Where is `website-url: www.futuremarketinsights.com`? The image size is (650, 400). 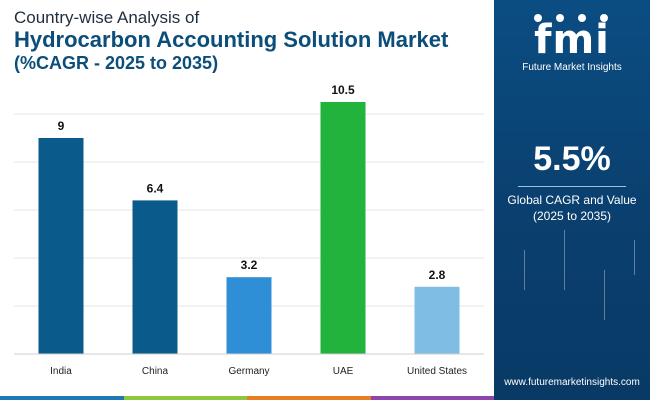 website-url: www.futuremarketinsights.com is located at coordinates (572, 382).